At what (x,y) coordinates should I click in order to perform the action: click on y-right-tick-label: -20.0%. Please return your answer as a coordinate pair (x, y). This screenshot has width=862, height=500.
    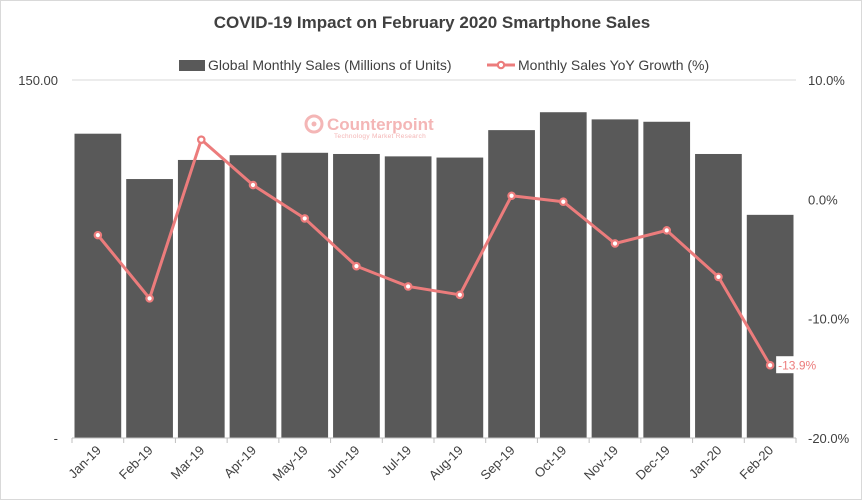
    Looking at the image, I should click on (829, 438).